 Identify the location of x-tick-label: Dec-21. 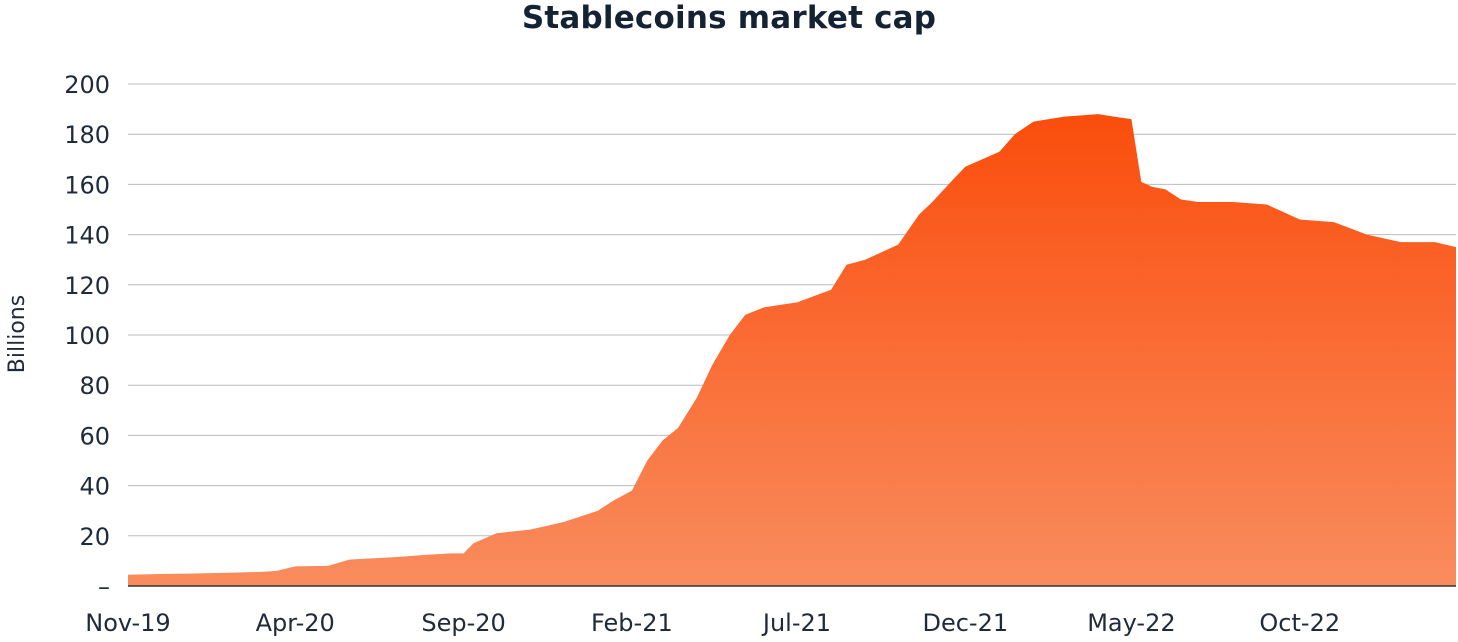
(965, 623).